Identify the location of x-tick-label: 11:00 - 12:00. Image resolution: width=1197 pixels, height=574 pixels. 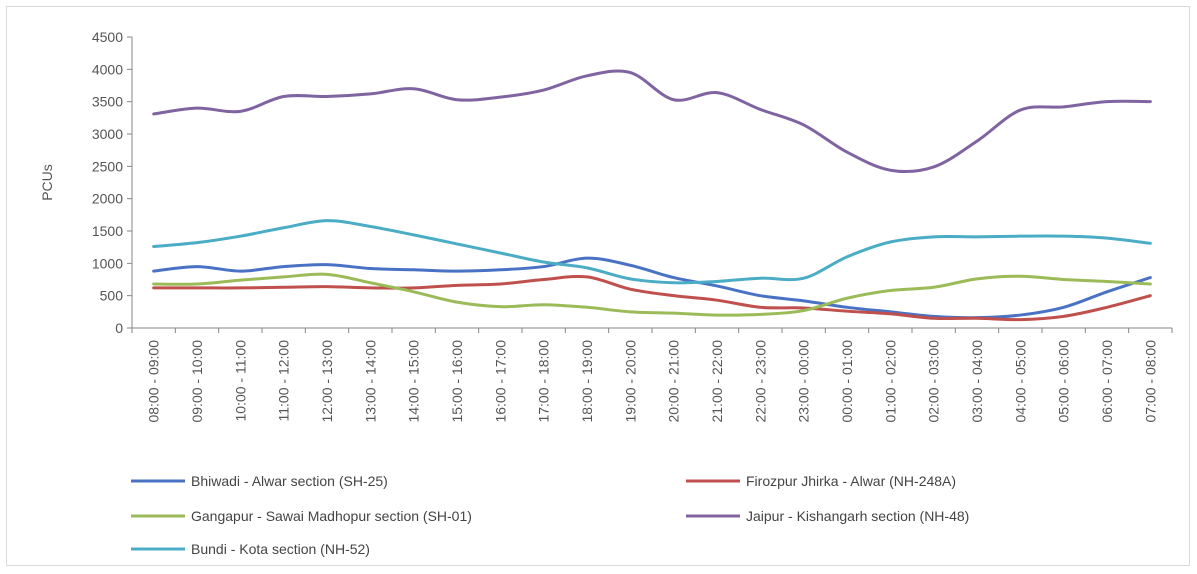
(284, 381).